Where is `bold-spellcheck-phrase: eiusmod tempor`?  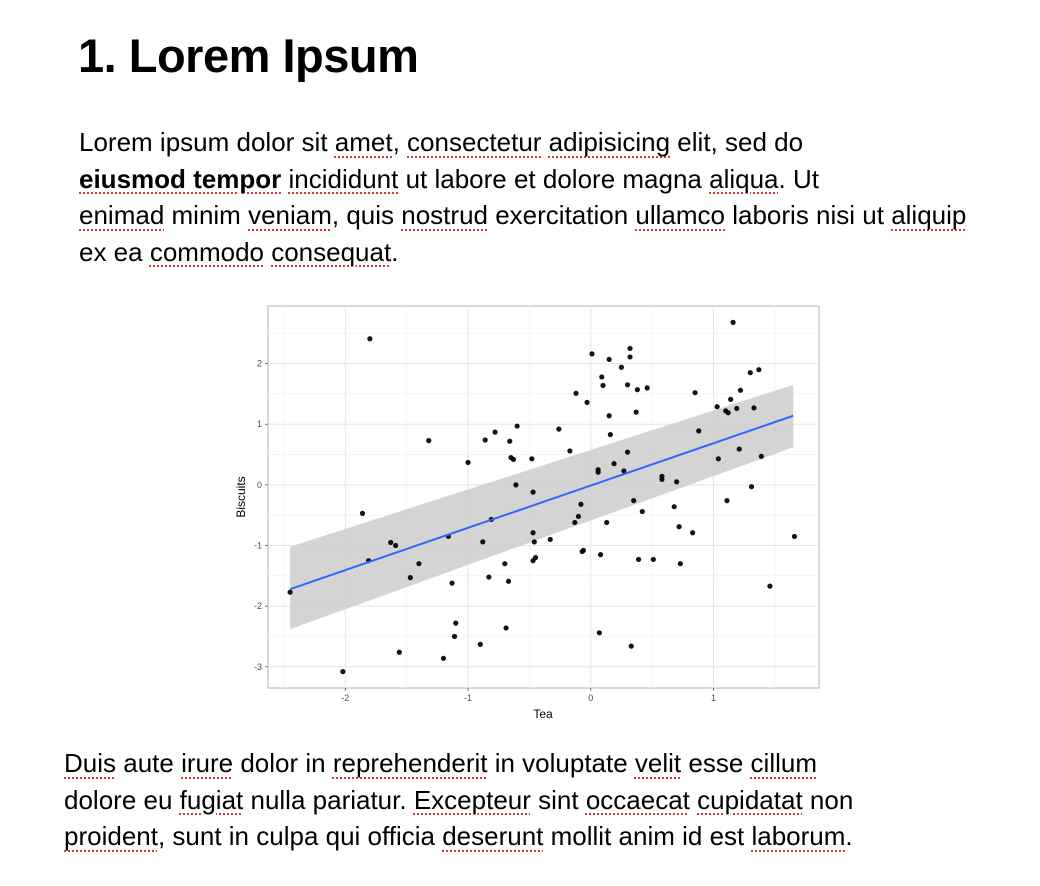
bold-spellcheck-phrase: eiusmod tempor is located at coordinates (180, 178).